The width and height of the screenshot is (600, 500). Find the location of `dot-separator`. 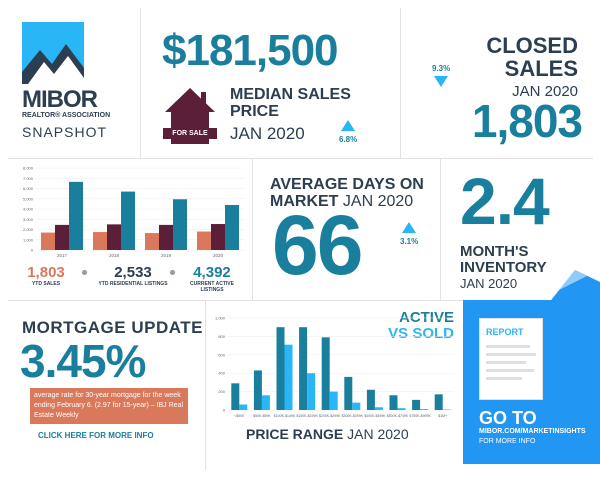

dot-separator is located at coordinates (172, 272).